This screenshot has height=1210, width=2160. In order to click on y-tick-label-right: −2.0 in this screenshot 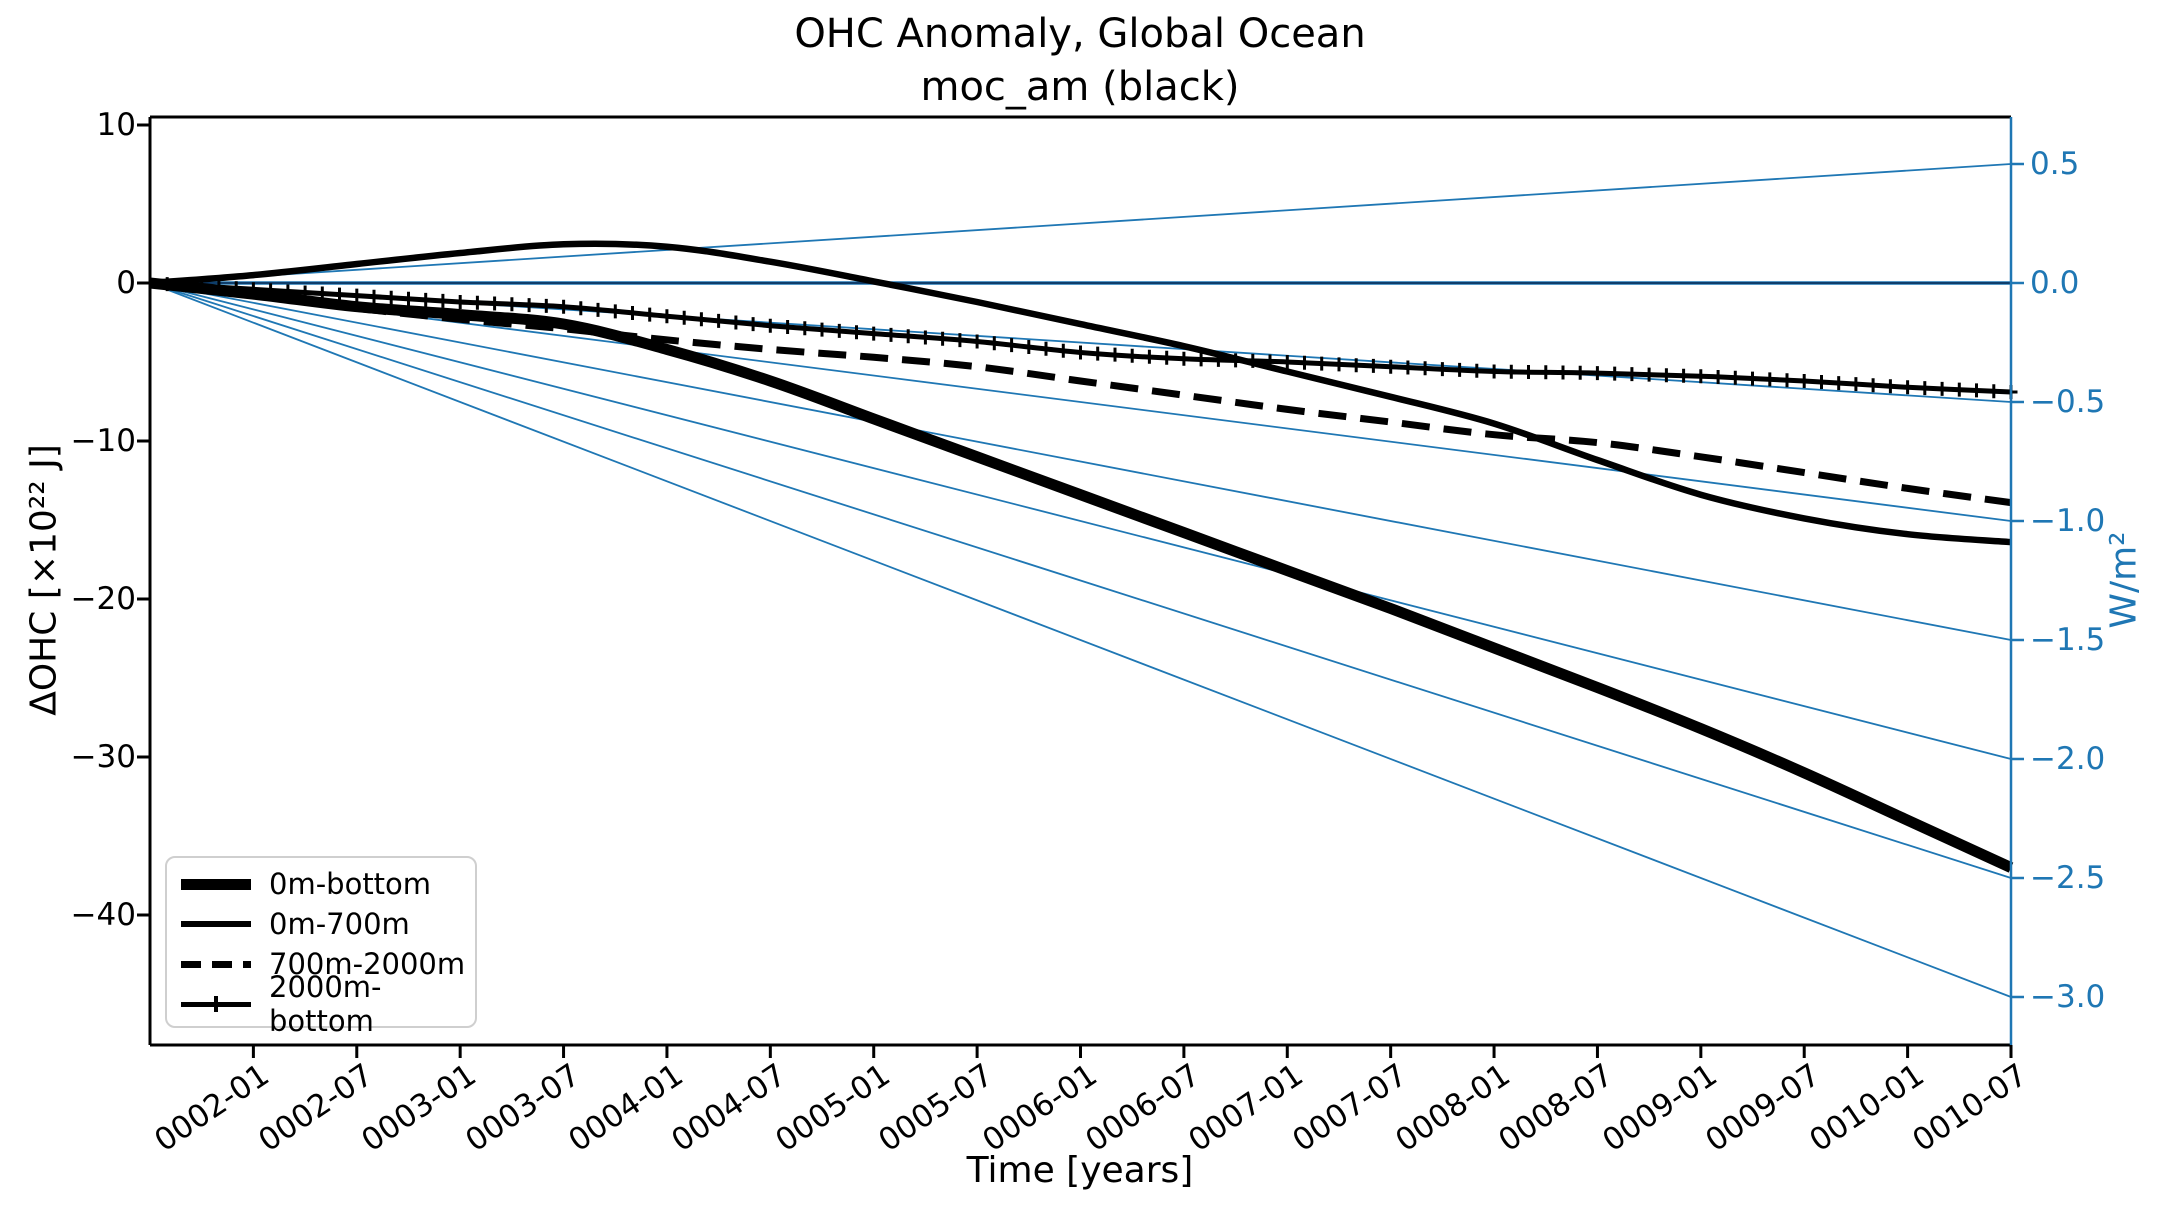, I will do `click(2068, 759)`.